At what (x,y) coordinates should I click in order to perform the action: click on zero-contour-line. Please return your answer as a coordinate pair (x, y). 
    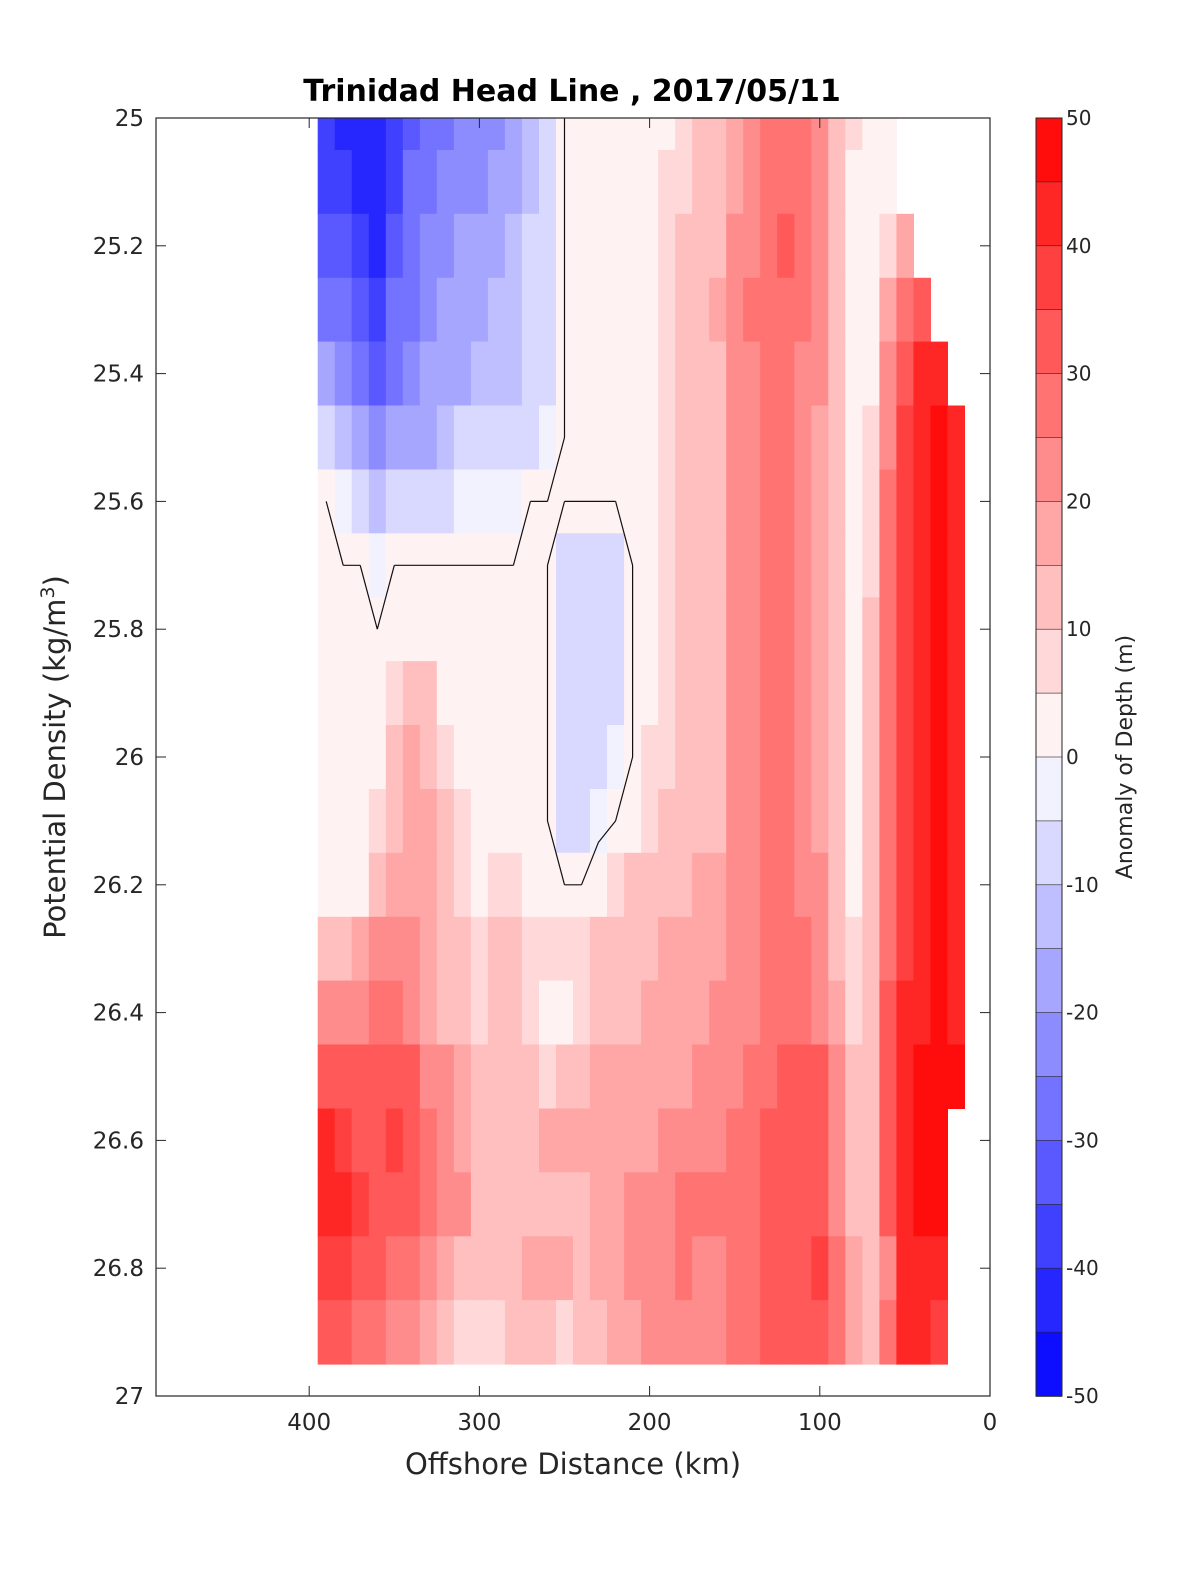
    Looking at the image, I should click on (479, 502).